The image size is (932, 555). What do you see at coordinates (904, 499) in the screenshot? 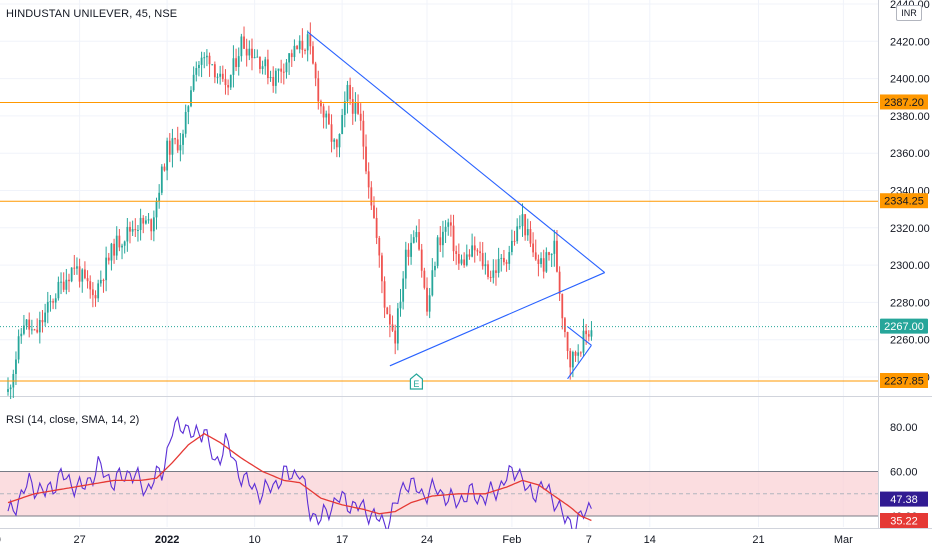
I see `rsi-value-badge-bg` at bounding box center [904, 499].